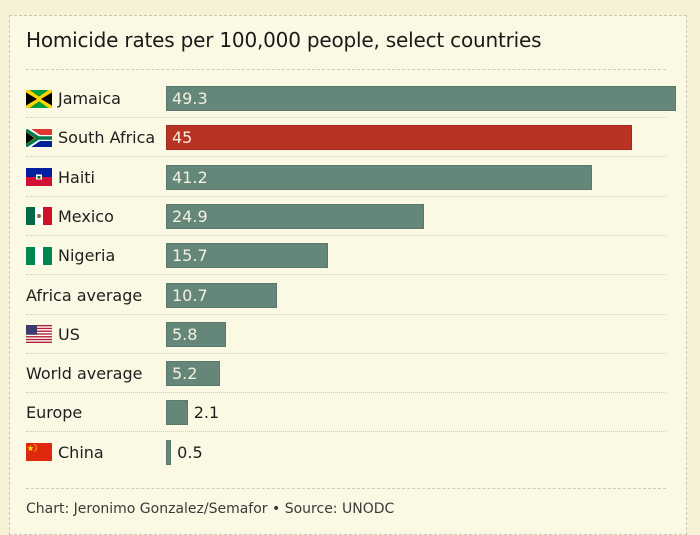  Describe the element at coordinates (206, 413) in the screenshot. I see `value-label: 2.1` at that location.